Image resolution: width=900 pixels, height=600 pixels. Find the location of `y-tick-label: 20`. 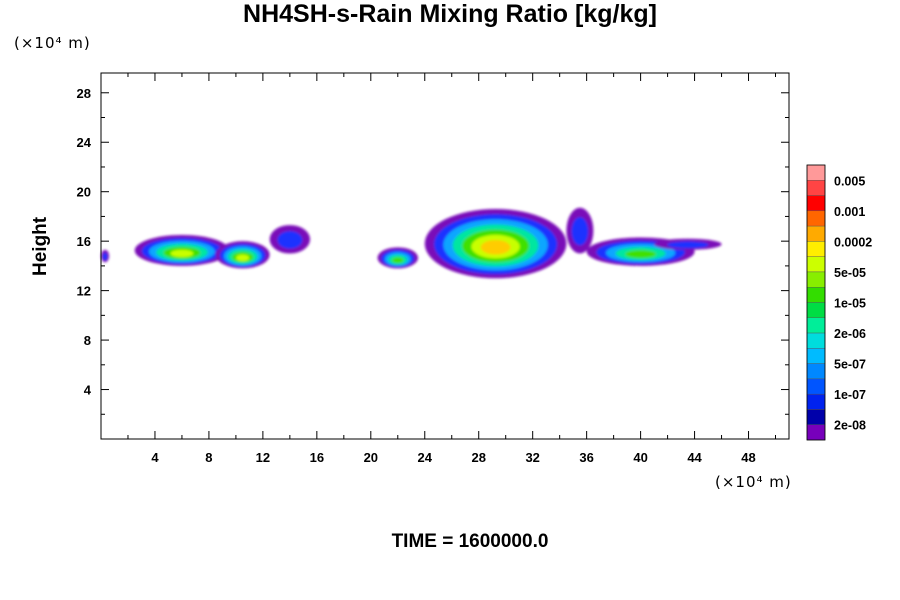

y-tick-label: 20 is located at coordinates (84, 192).